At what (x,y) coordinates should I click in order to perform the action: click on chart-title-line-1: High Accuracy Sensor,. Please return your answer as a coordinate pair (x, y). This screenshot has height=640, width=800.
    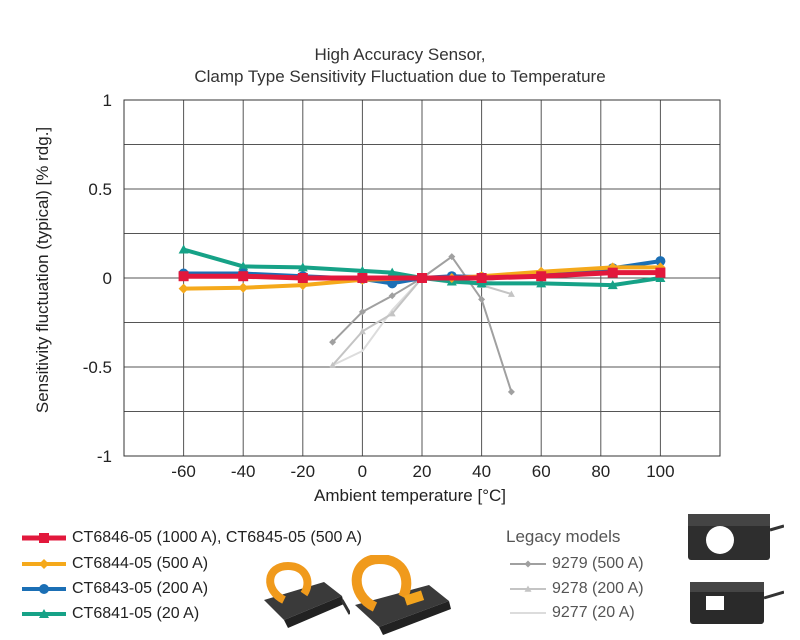
    Looking at the image, I should click on (400, 54).